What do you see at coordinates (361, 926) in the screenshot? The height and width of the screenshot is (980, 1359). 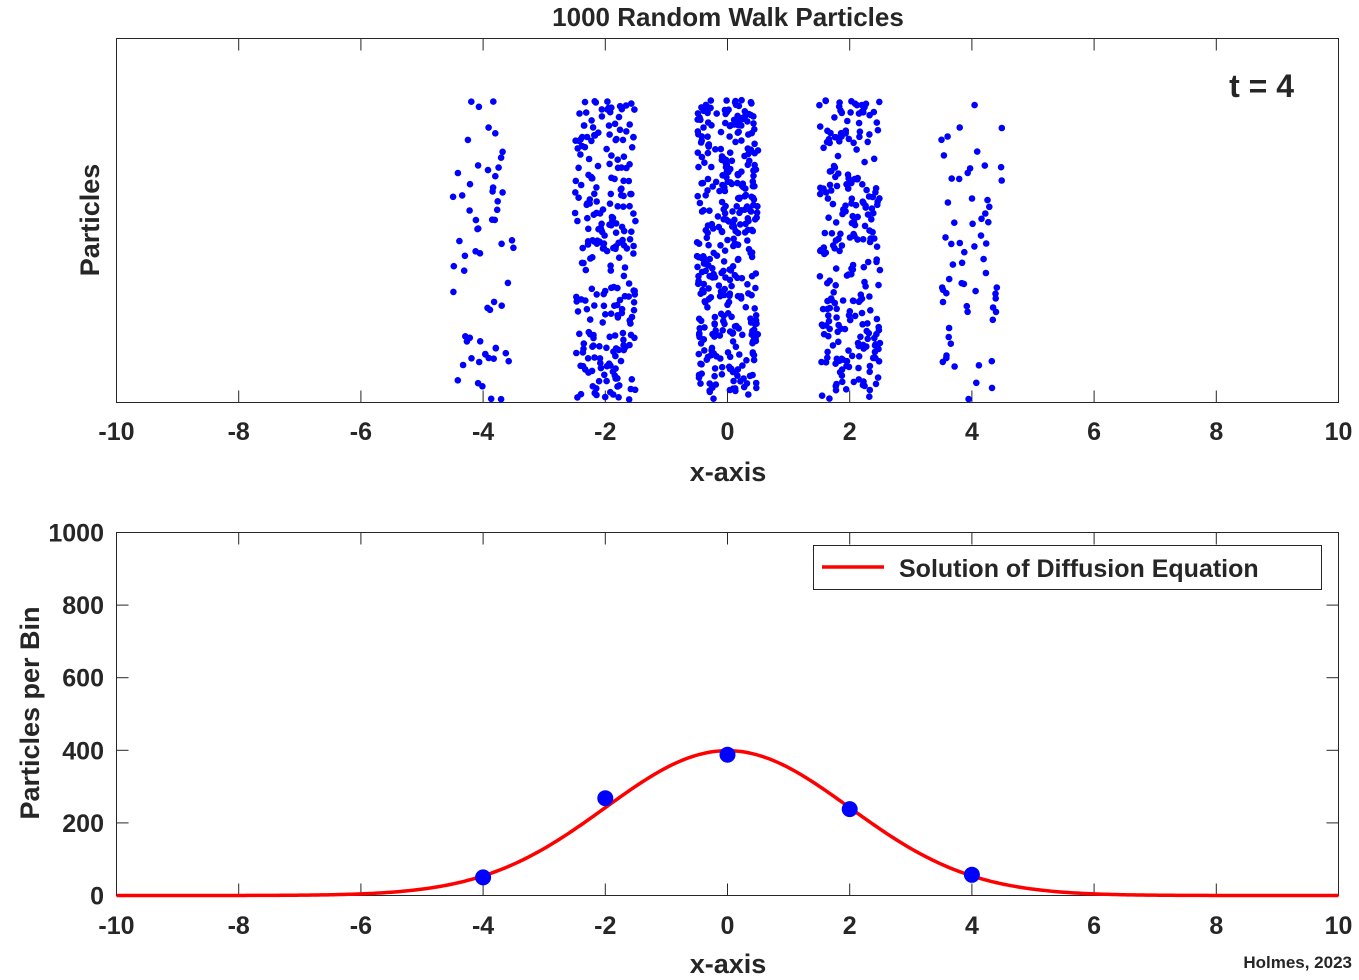 I see `bottom-x-tick-label: -6` at bounding box center [361, 926].